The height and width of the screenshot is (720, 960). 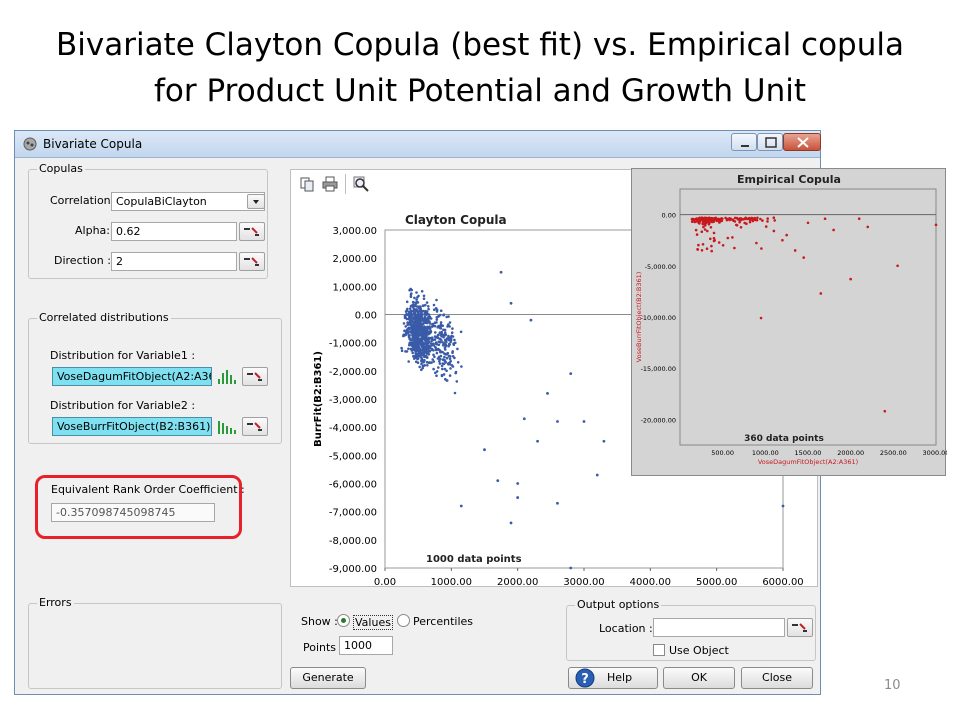 I want to click on percentiles-radio, so click(x=403, y=620).